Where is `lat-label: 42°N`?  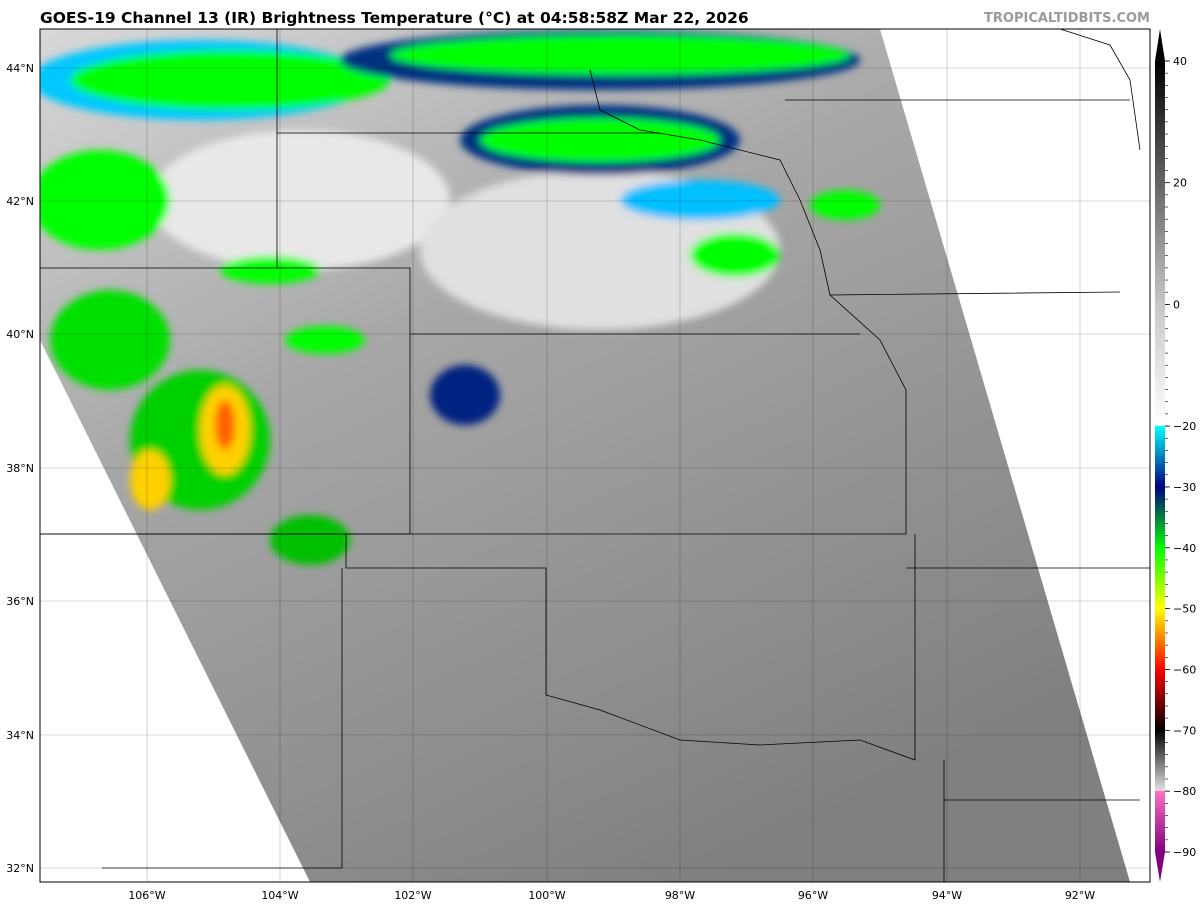 lat-label: 42°N is located at coordinates (20, 201).